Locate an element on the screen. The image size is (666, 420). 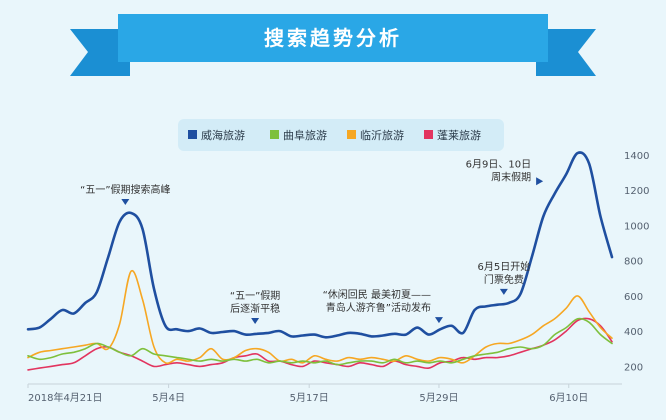
y-axis-ticks: 200 400 600 800 1000 1200 1400 is located at coordinates (636, 262).